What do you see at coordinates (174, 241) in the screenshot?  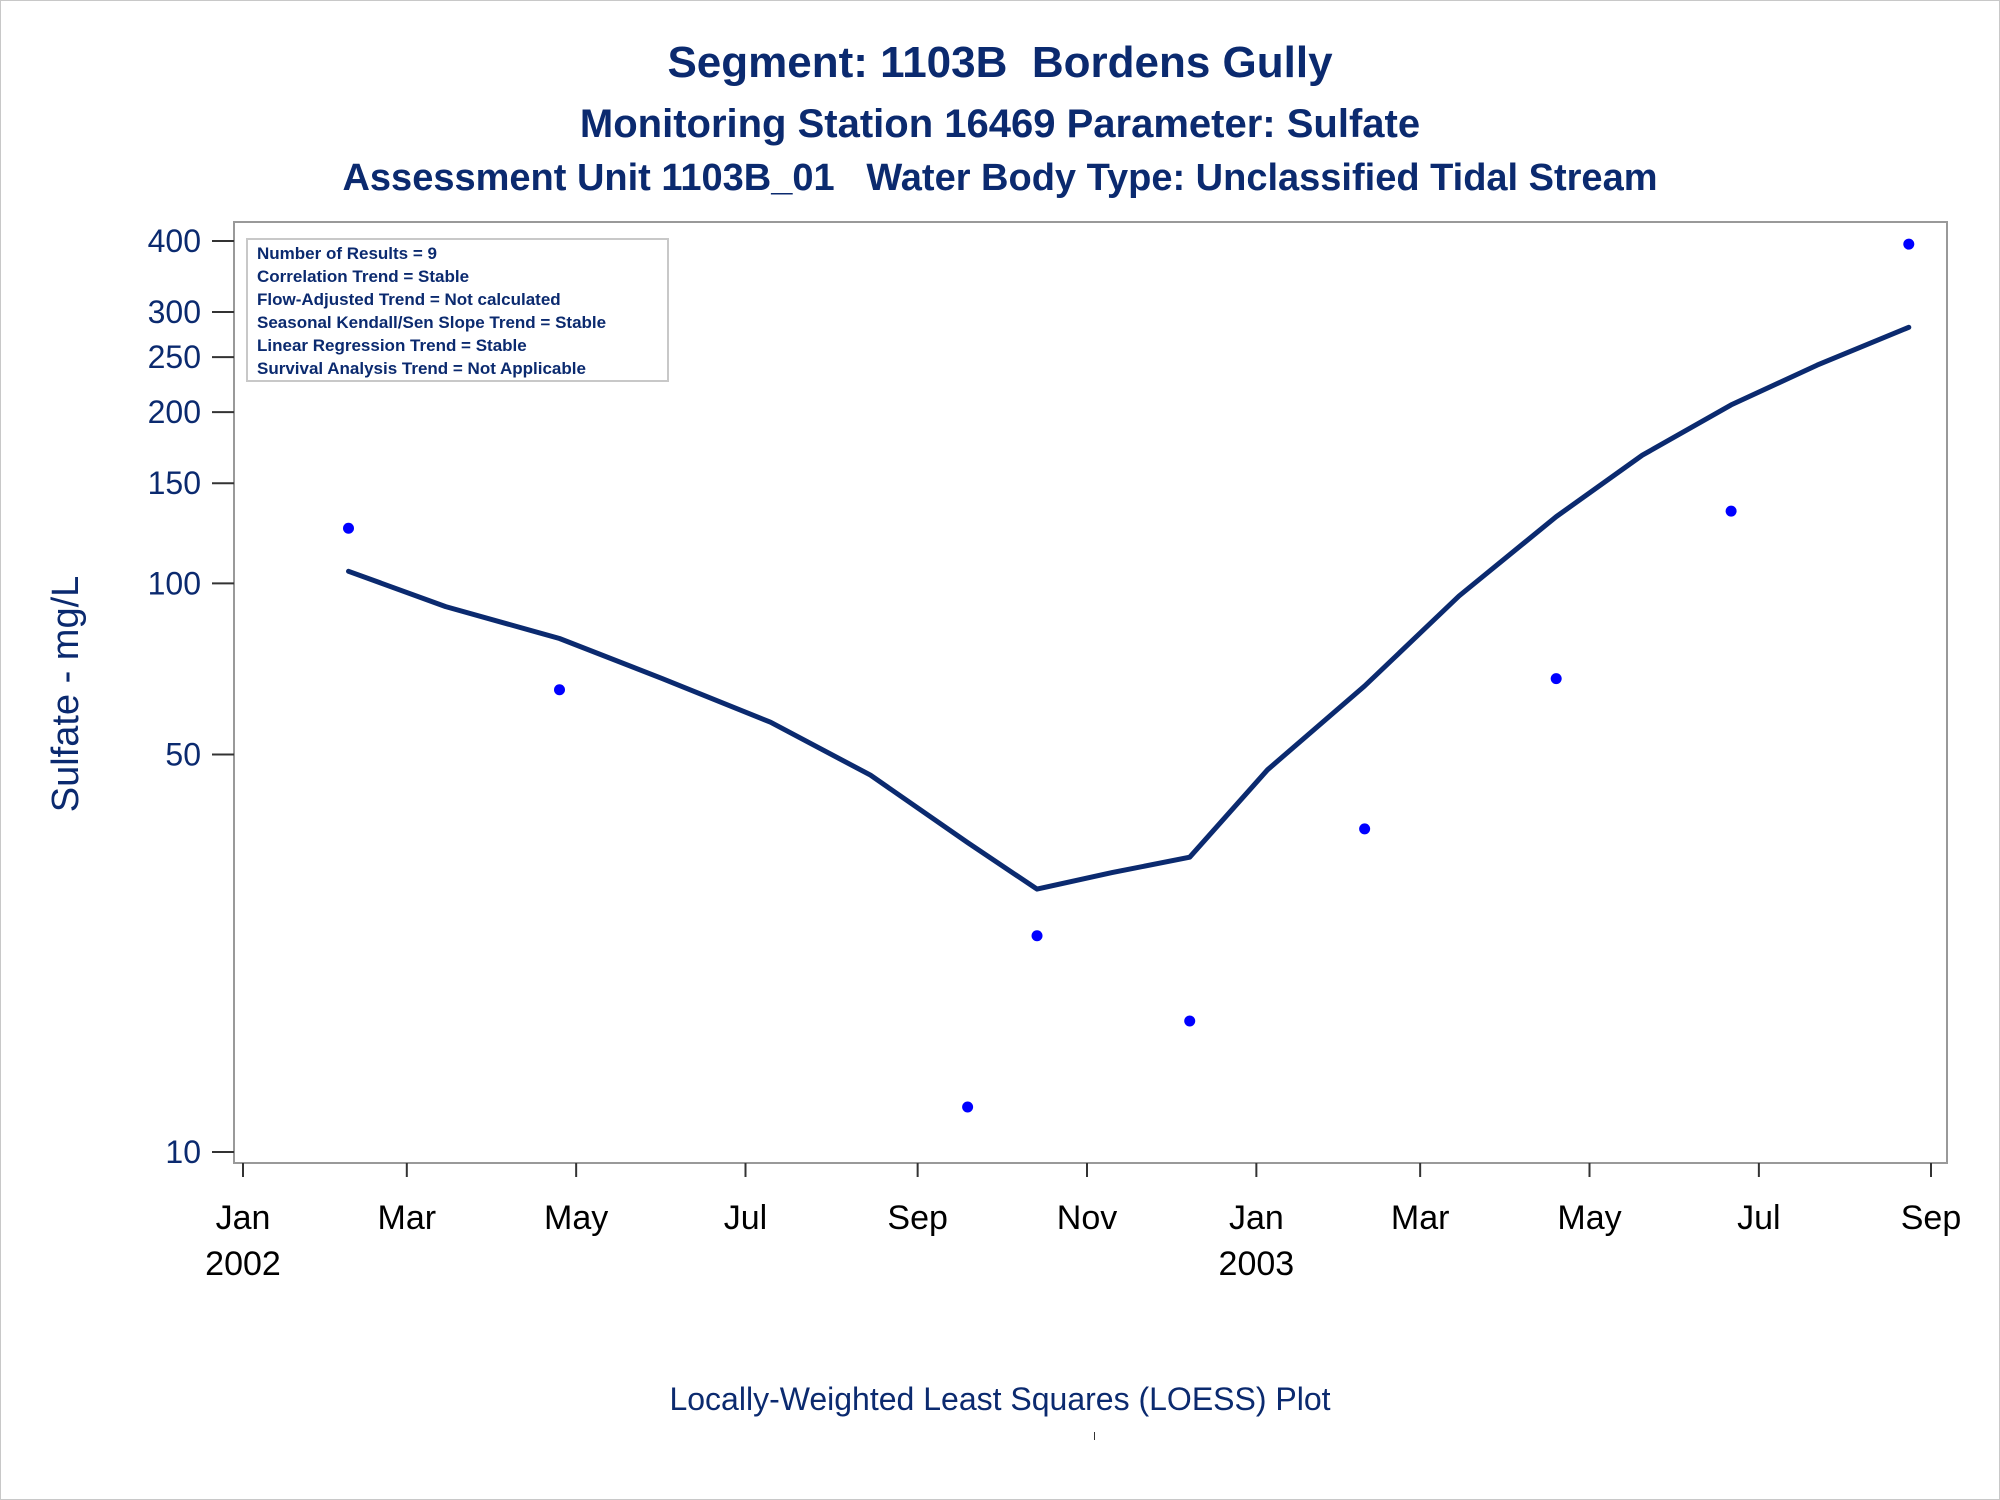 I see `y-tick-label: 400` at bounding box center [174, 241].